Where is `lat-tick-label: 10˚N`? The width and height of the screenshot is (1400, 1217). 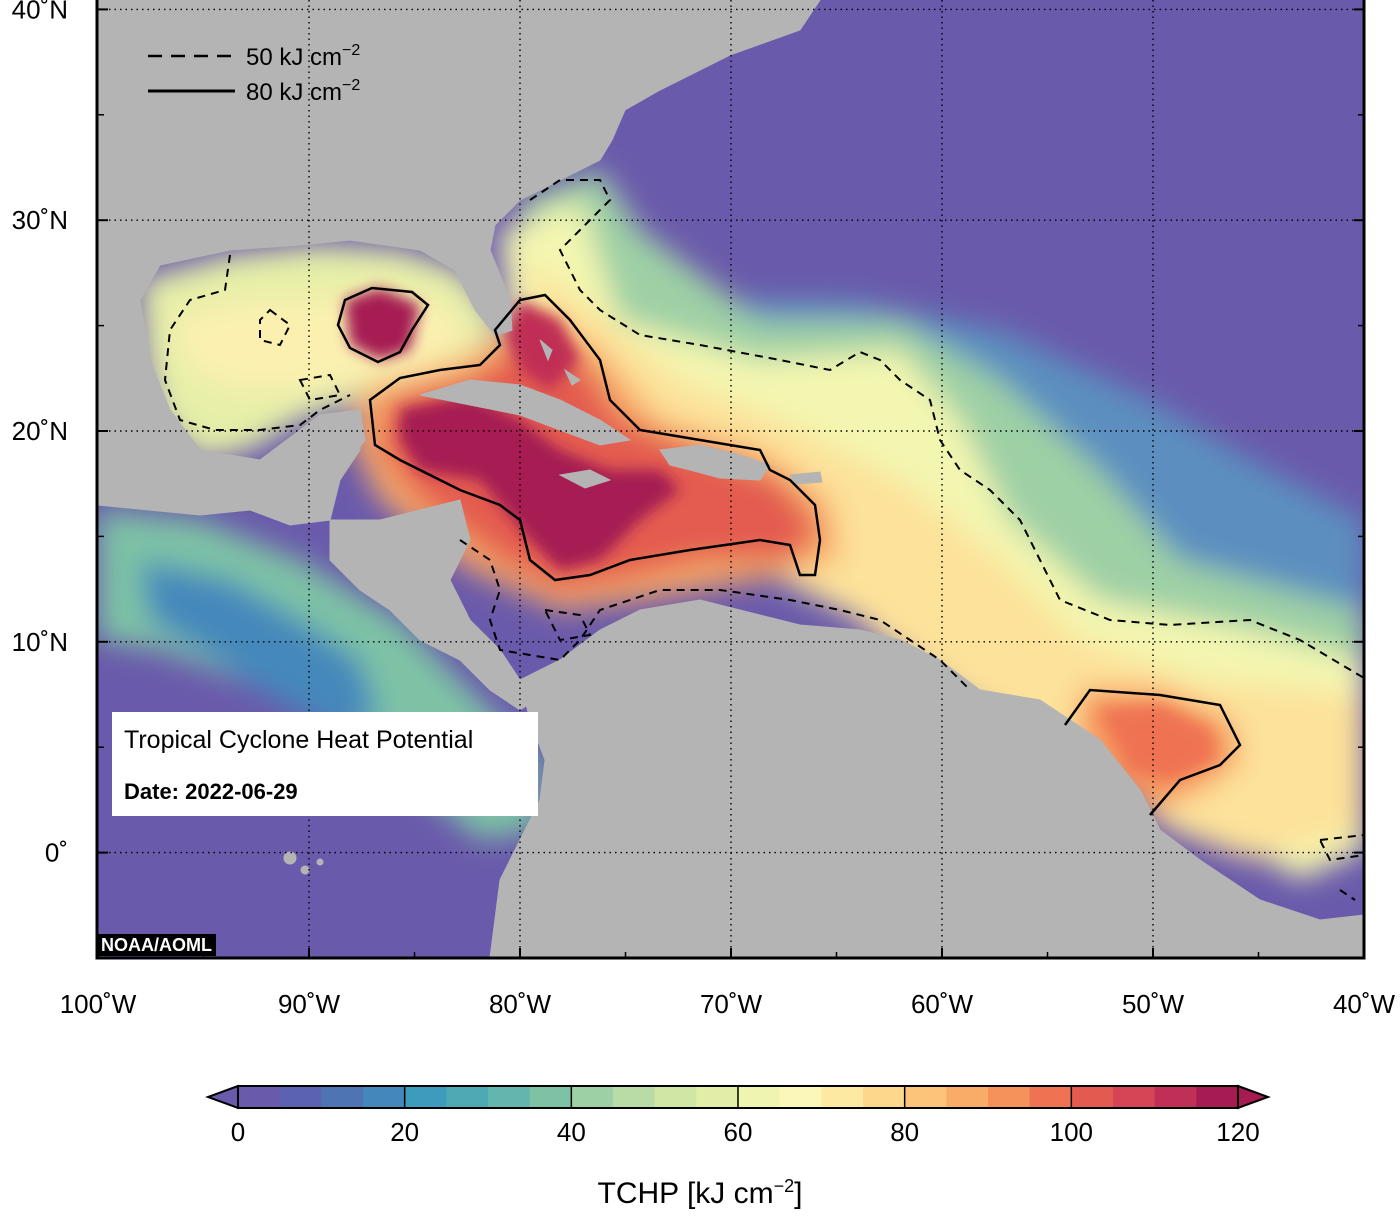
lat-tick-label: 10˚N is located at coordinates (40, 642).